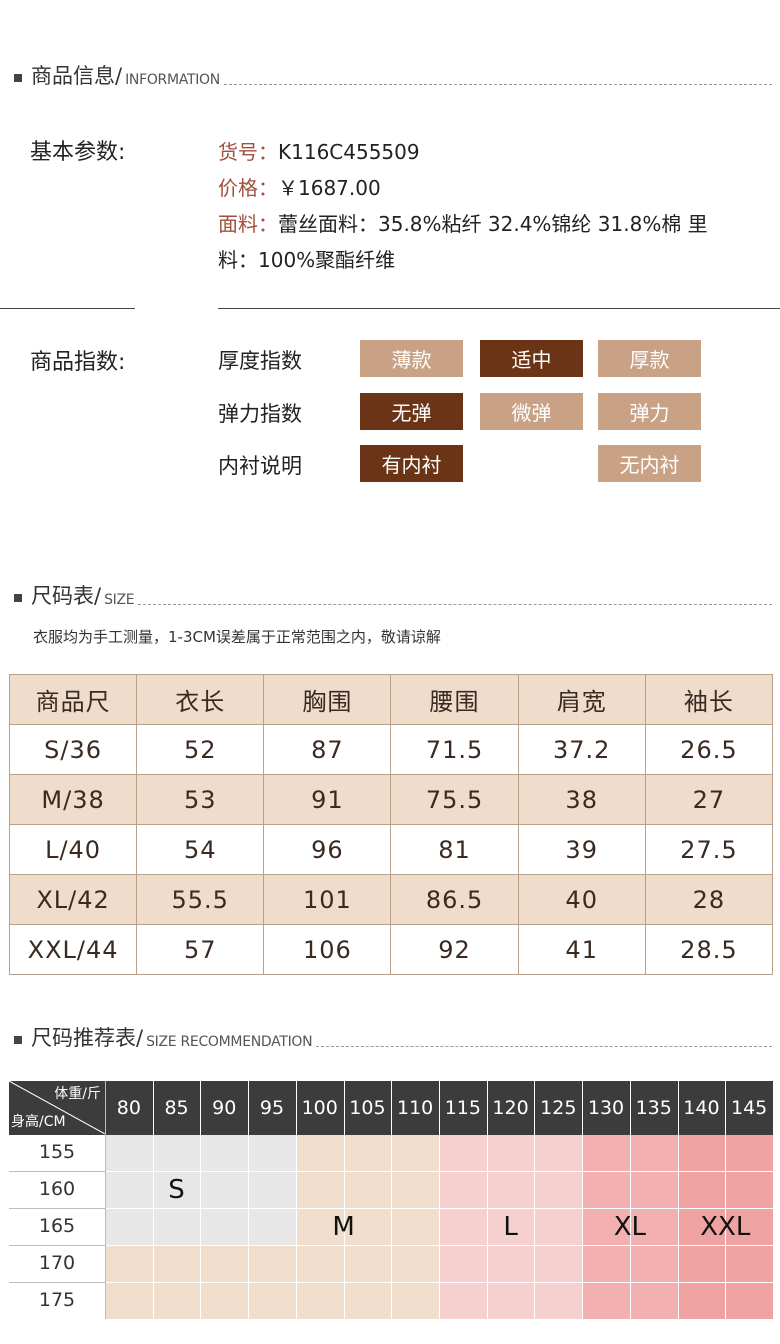 The image size is (780, 1344). Describe the element at coordinates (260, 466) in the screenshot. I see `index-row-label: 内衬说明` at that location.